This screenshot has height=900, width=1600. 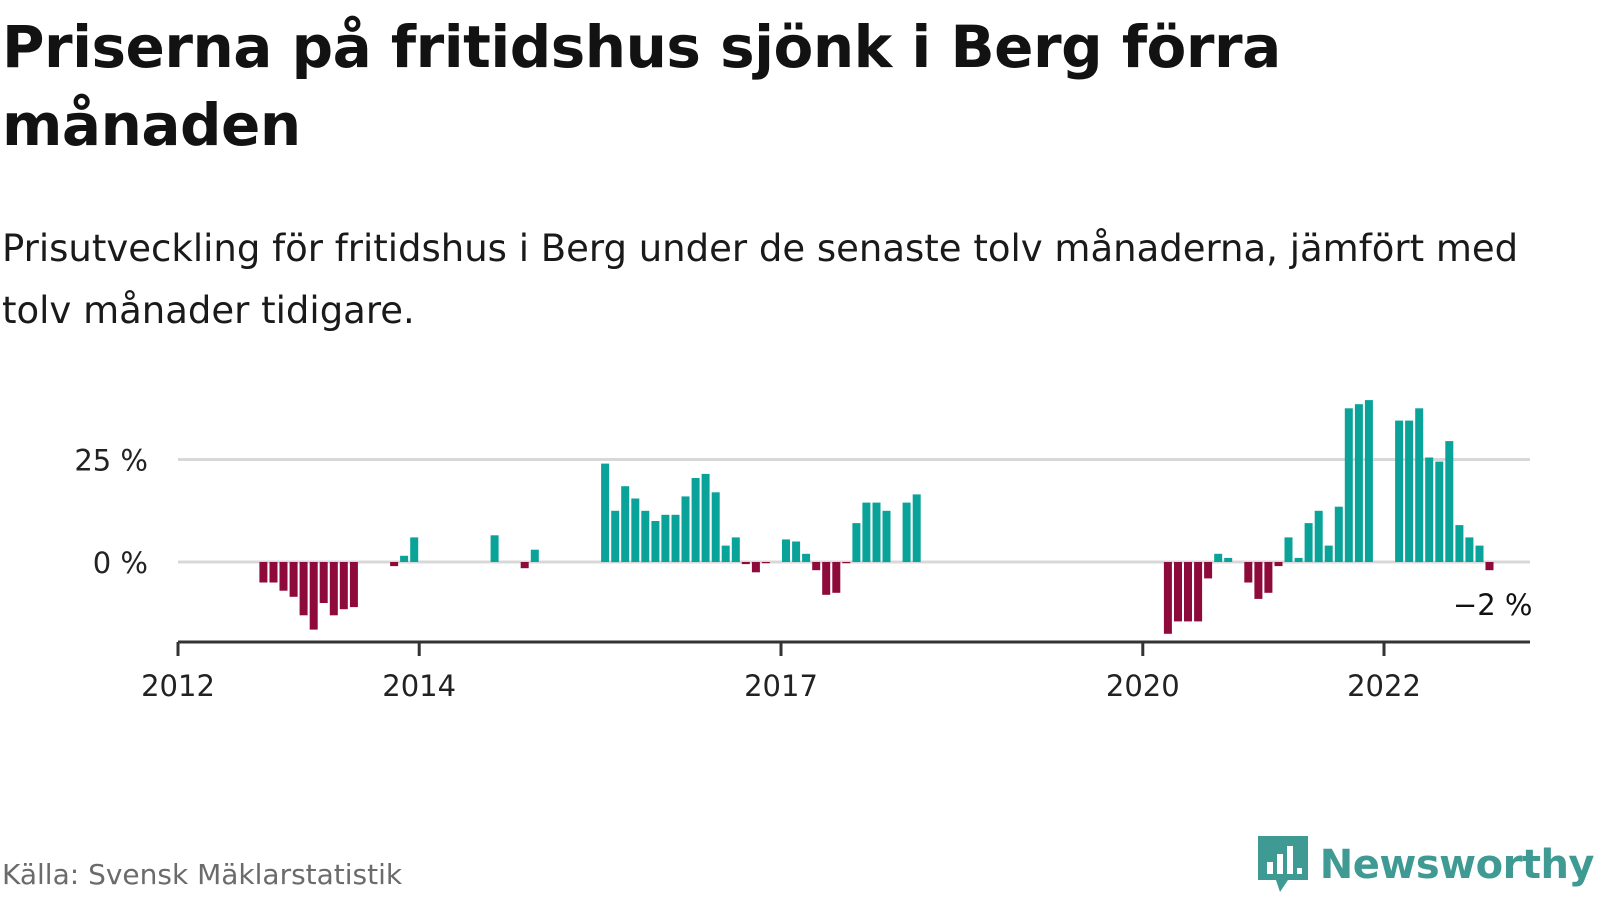 What do you see at coordinates (202, 874) in the screenshot?
I see `source-note: Källa: Svensk Mäklarstatistik` at bounding box center [202, 874].